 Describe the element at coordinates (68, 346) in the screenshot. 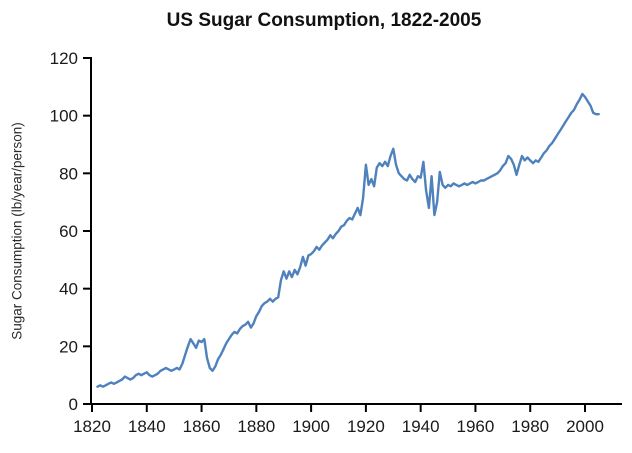

I see `y-tick-label: 20` at that location.